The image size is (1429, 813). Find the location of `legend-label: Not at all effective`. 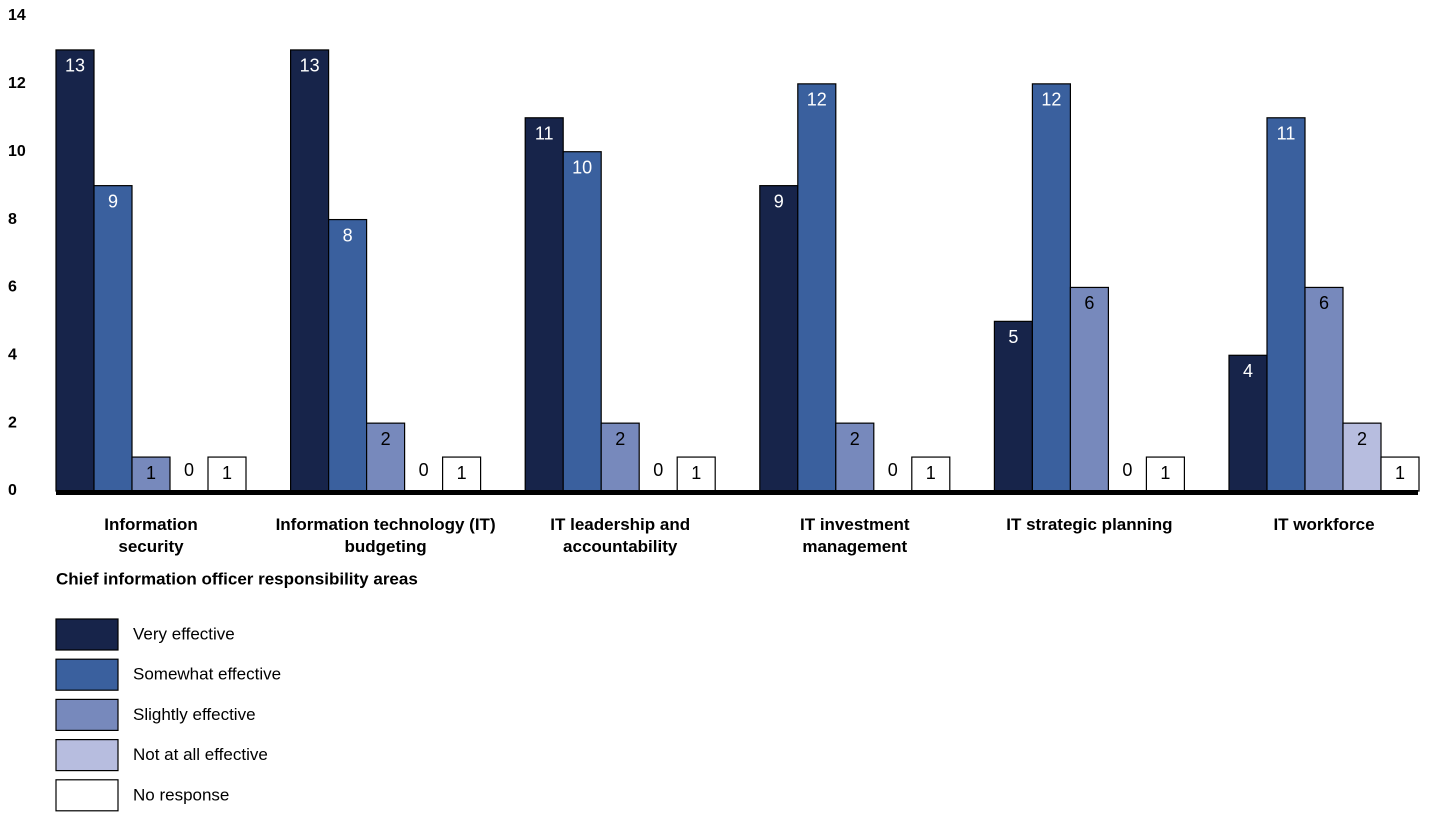

legend-label: Not at all effective is located at coordinates (200, 754).